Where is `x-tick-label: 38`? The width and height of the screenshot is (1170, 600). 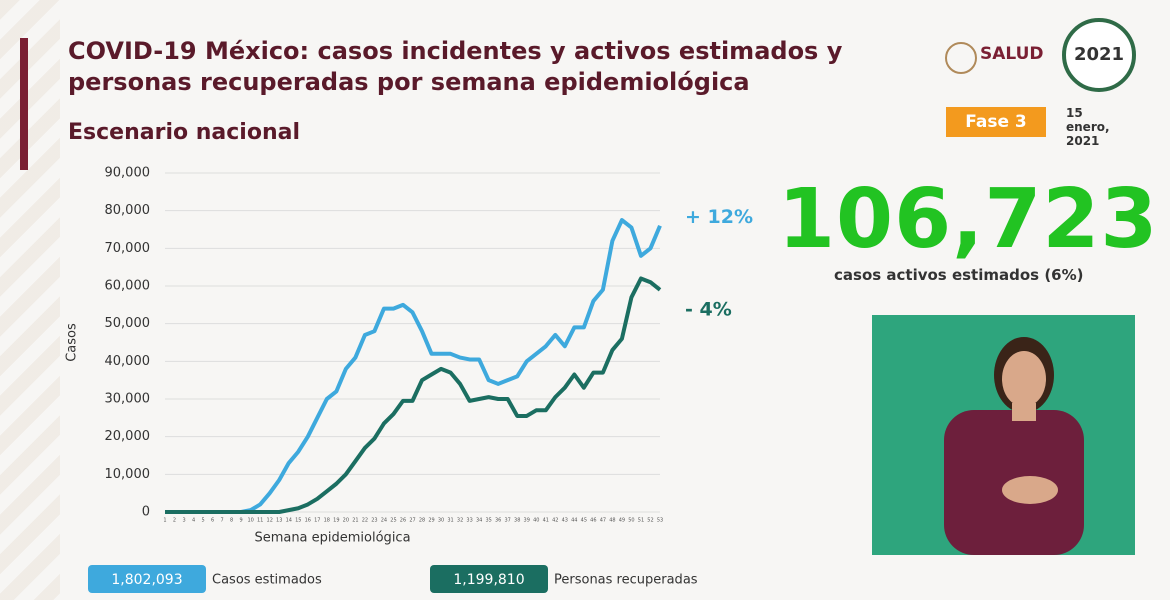
x-tick-label: 38 is located at coordinates (517, 521).